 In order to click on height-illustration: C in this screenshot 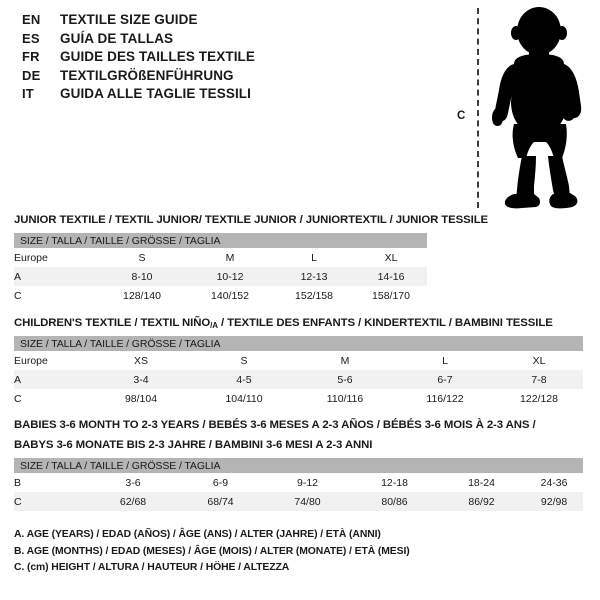, I will do `click(520, 108)`.